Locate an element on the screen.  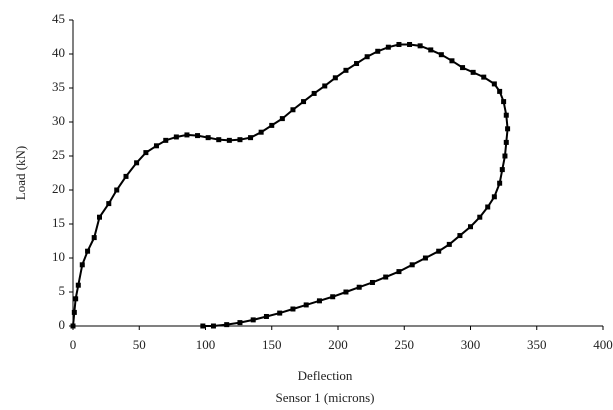
y-tick-label: 10 is located at coordinates (58, 256).